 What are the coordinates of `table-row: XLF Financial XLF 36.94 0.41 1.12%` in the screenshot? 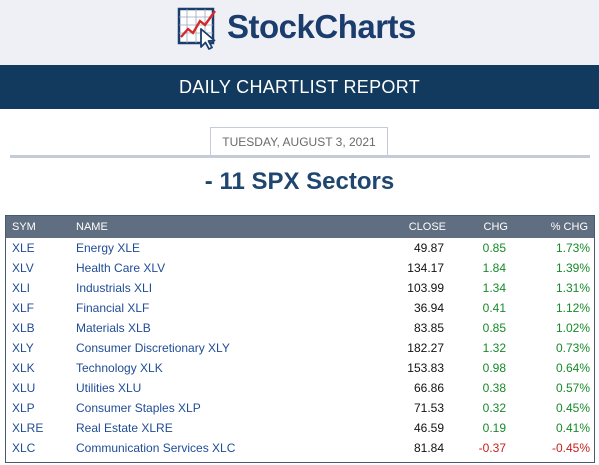 It's located at (300, 308).